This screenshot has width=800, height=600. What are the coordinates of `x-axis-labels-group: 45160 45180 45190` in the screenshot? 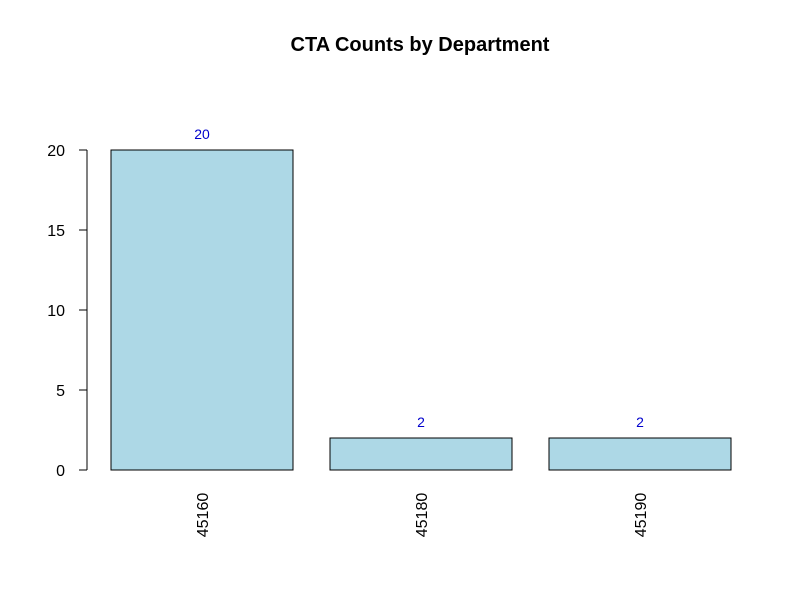 It's located at (422, 515).